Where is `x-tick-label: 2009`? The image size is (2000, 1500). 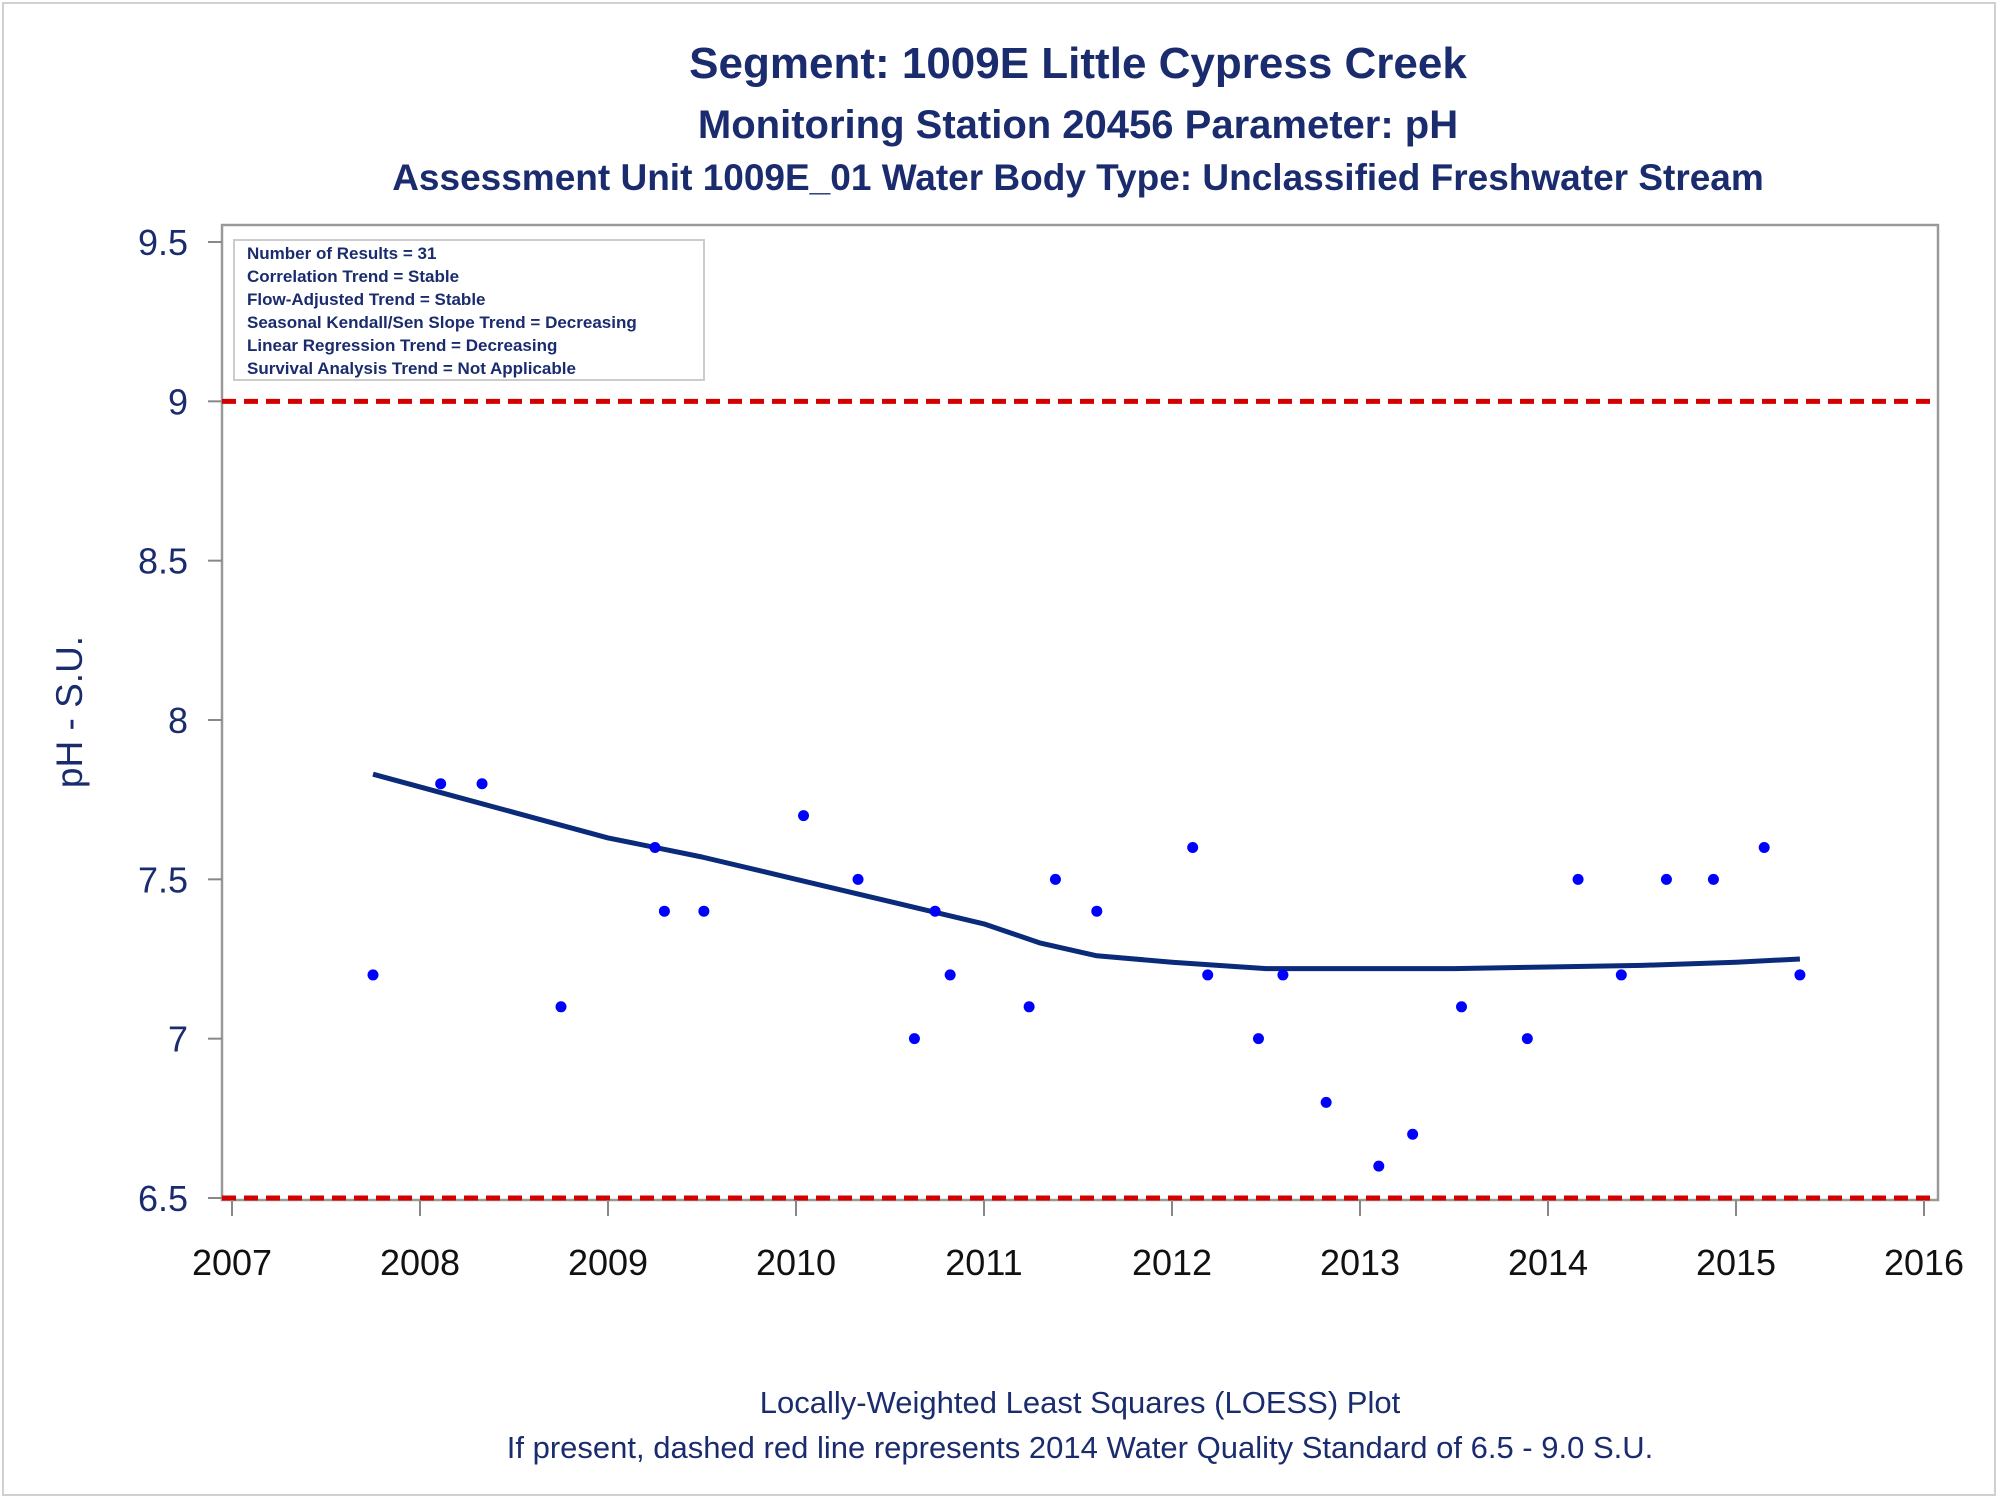
x-tick-label: 2009 is located at coordinates (608, 1262).